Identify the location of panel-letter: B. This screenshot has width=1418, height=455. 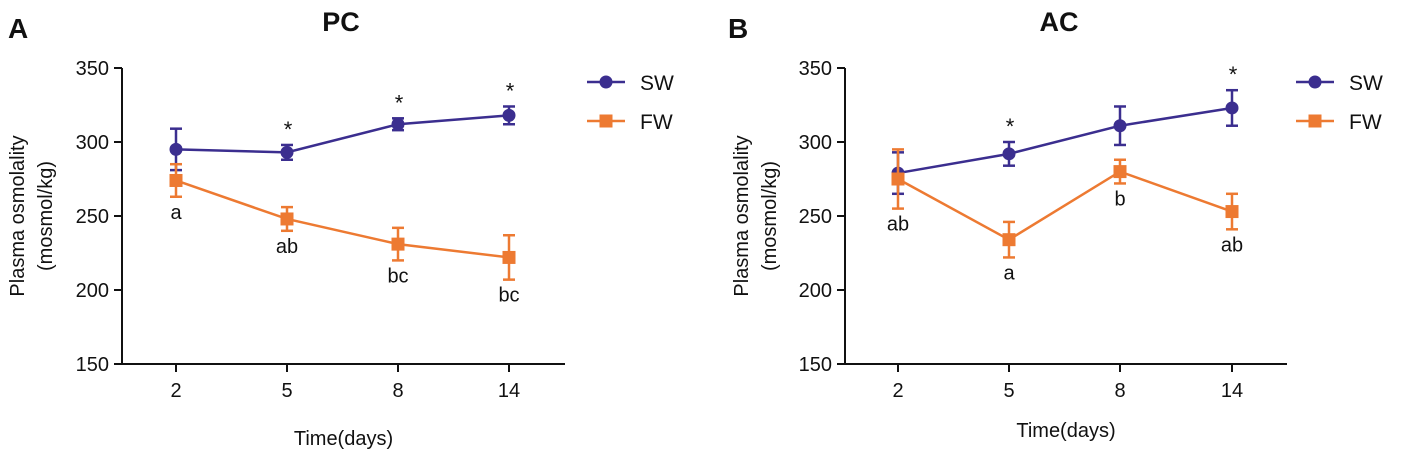
(738, 28).